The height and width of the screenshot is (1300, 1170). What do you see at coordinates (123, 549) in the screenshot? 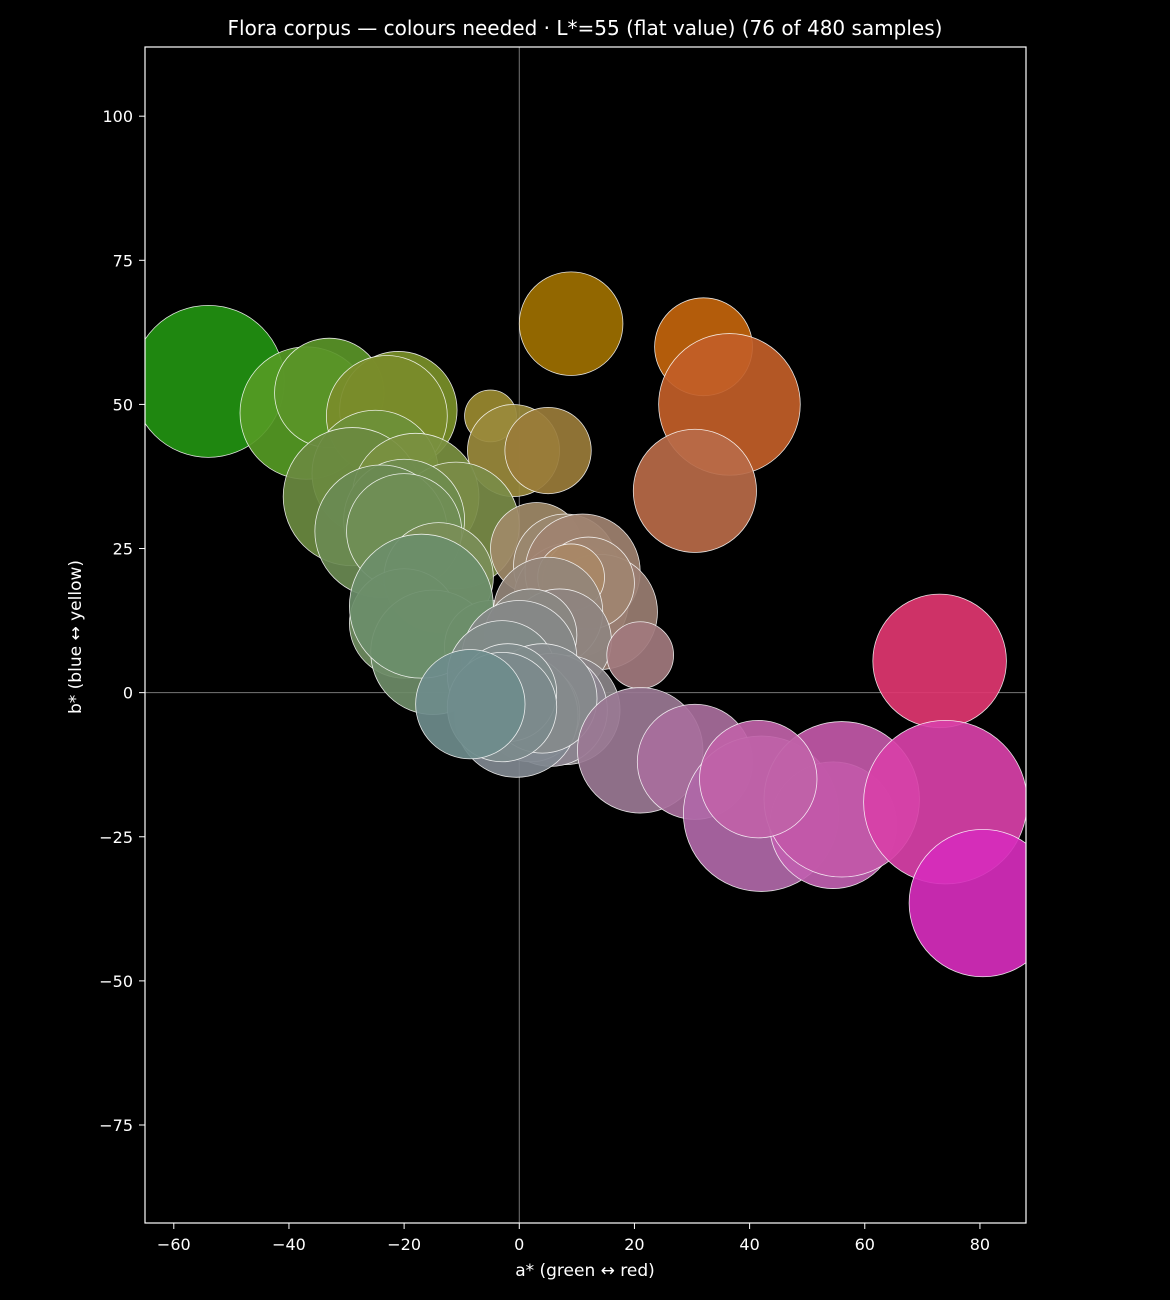
I see `y-tick-label: 25` at bounding box center [123, 549].